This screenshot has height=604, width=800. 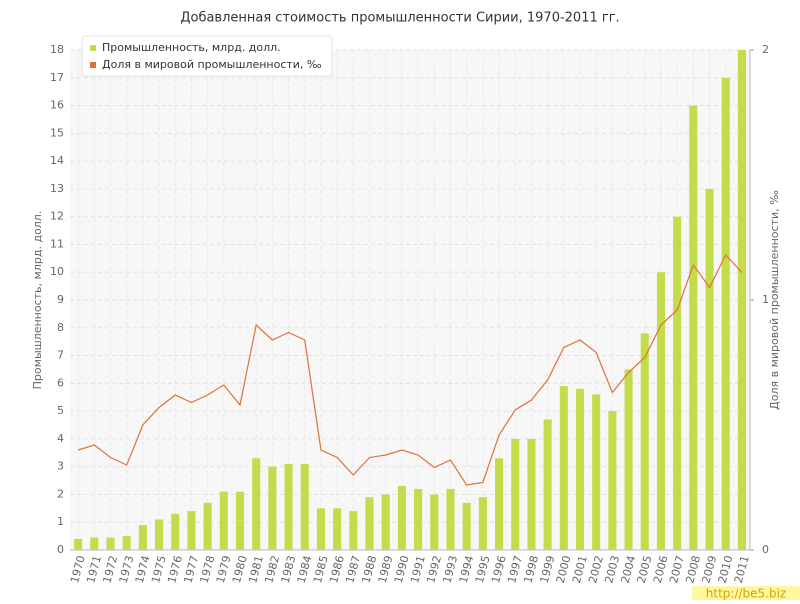 What do you see at coordinates (57, 105) in the screenshot?
I see `y-tick-label: 16` at bounding box center [57, 105].